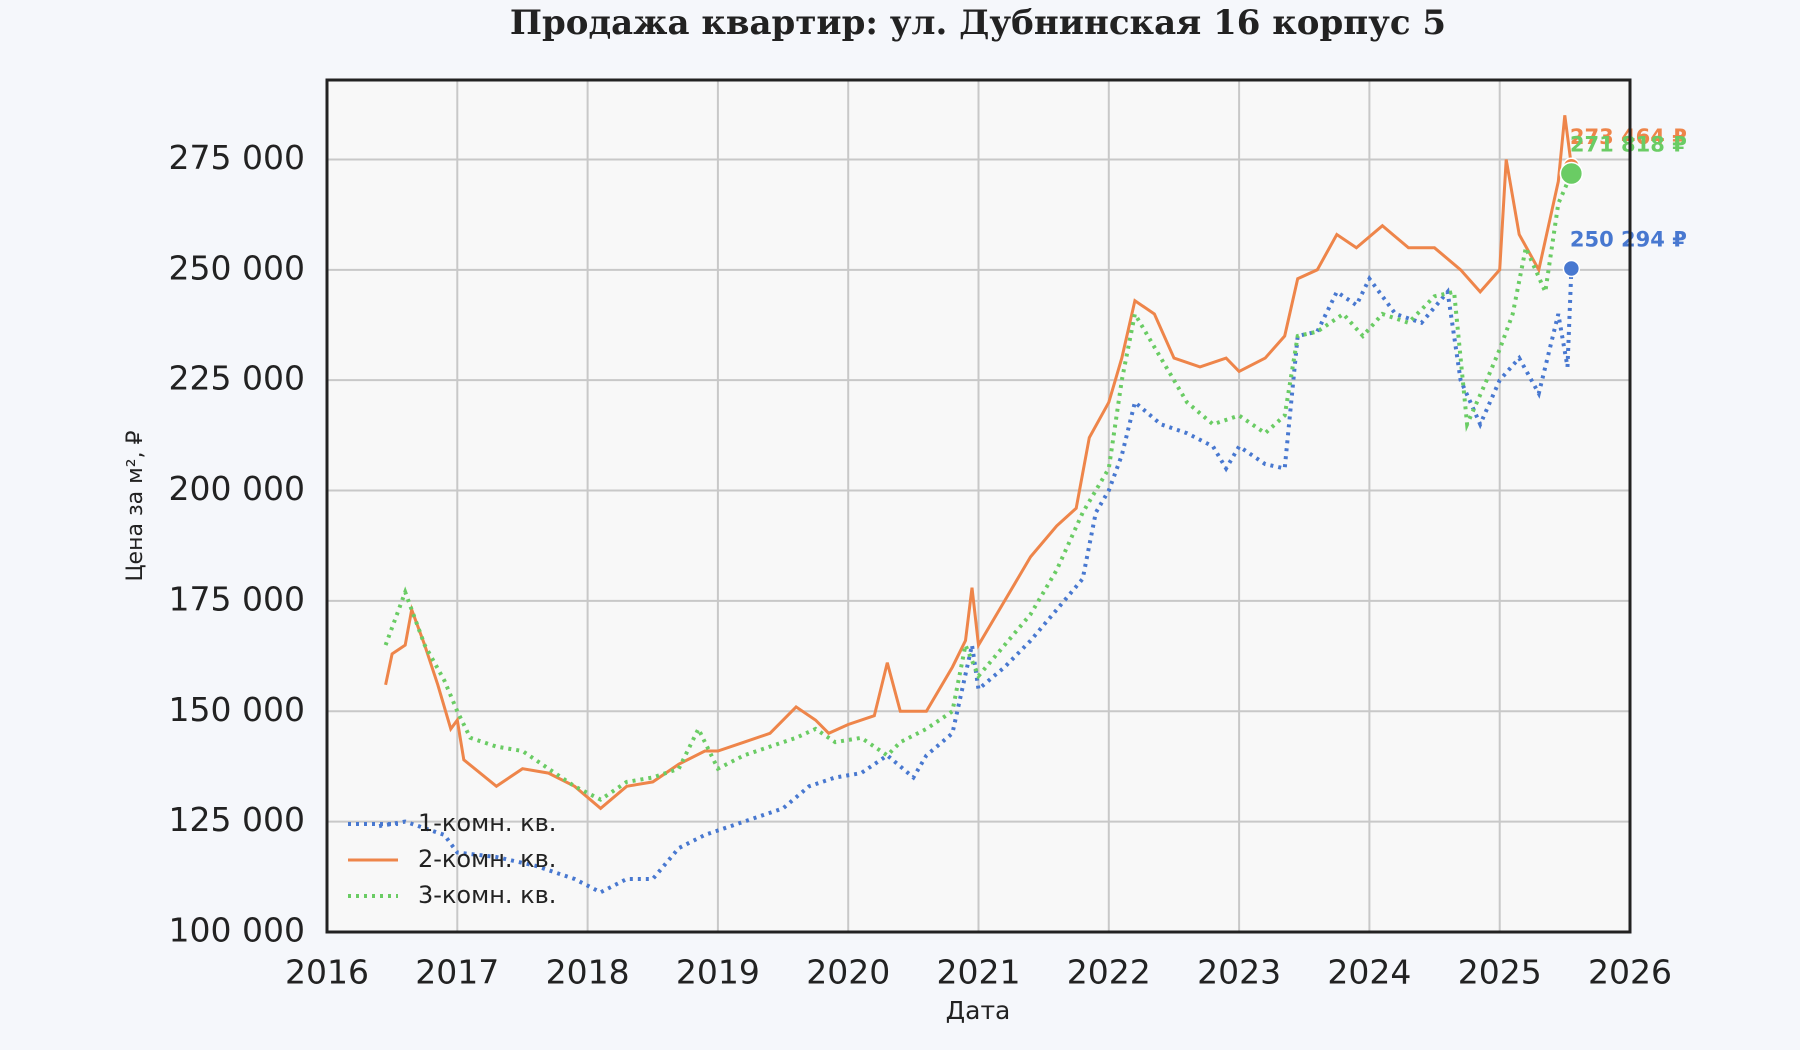 The height and width of the screenshot is (1050, 1800). What do you see at coordinates (237, 267) in the screenshot?
I see `y-tick-label: 250 000` at bounding box center [237, 267].